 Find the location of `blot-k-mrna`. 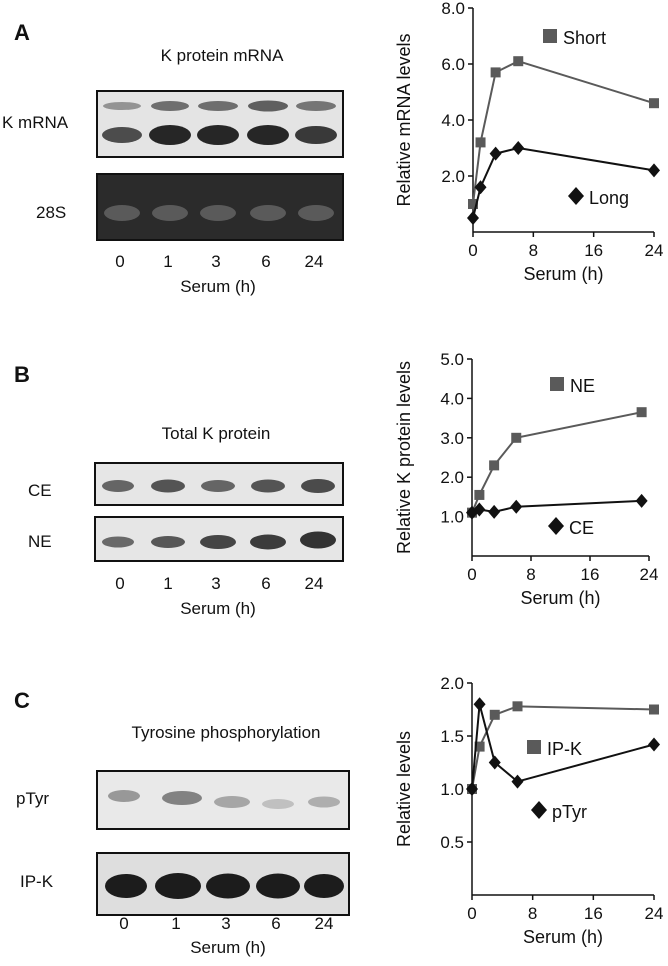

blot-k-mrna is located at coordinates (220, 124).